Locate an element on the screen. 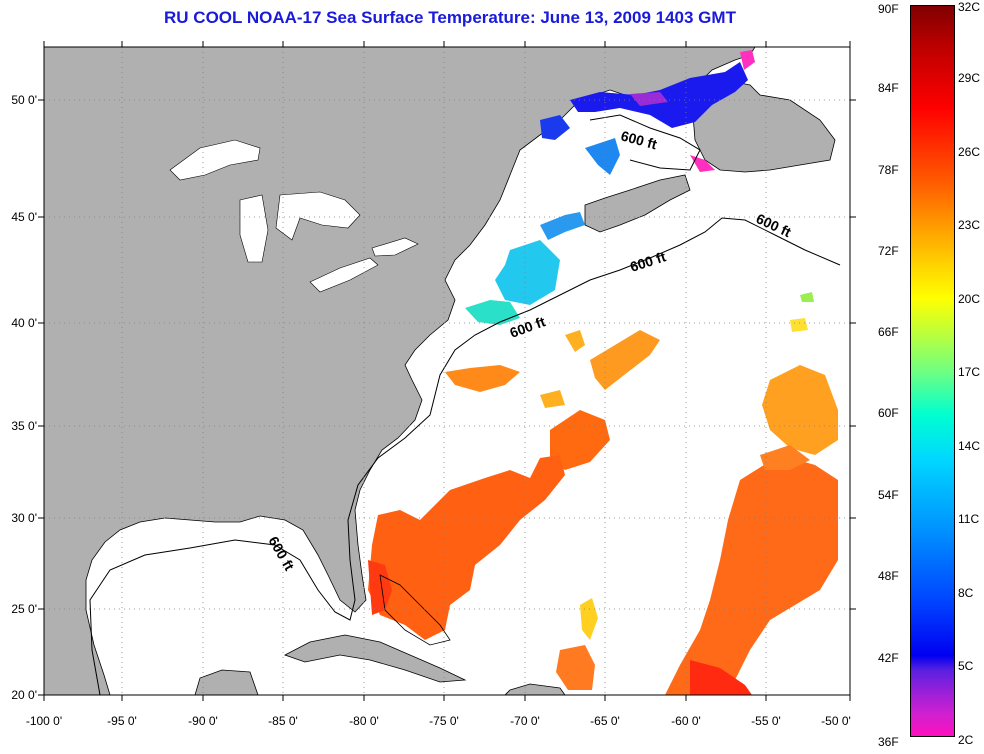  isobath-600ft-bahamas is located at coordinates (415, 610).